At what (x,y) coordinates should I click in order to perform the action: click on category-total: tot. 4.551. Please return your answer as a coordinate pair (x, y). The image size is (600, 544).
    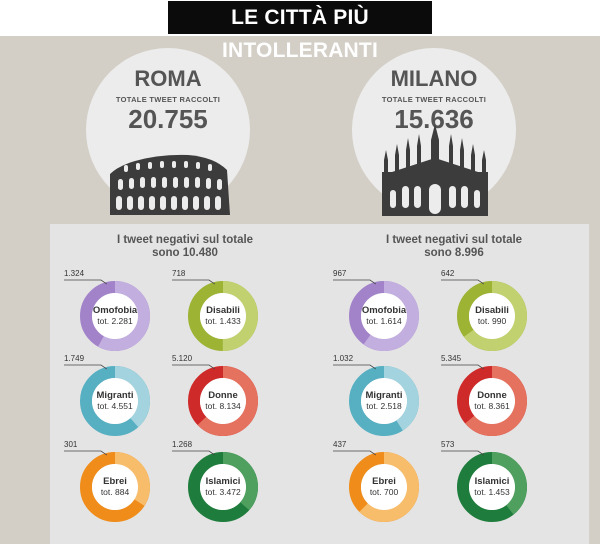
    Looking at the image, I should click on (115, 406).